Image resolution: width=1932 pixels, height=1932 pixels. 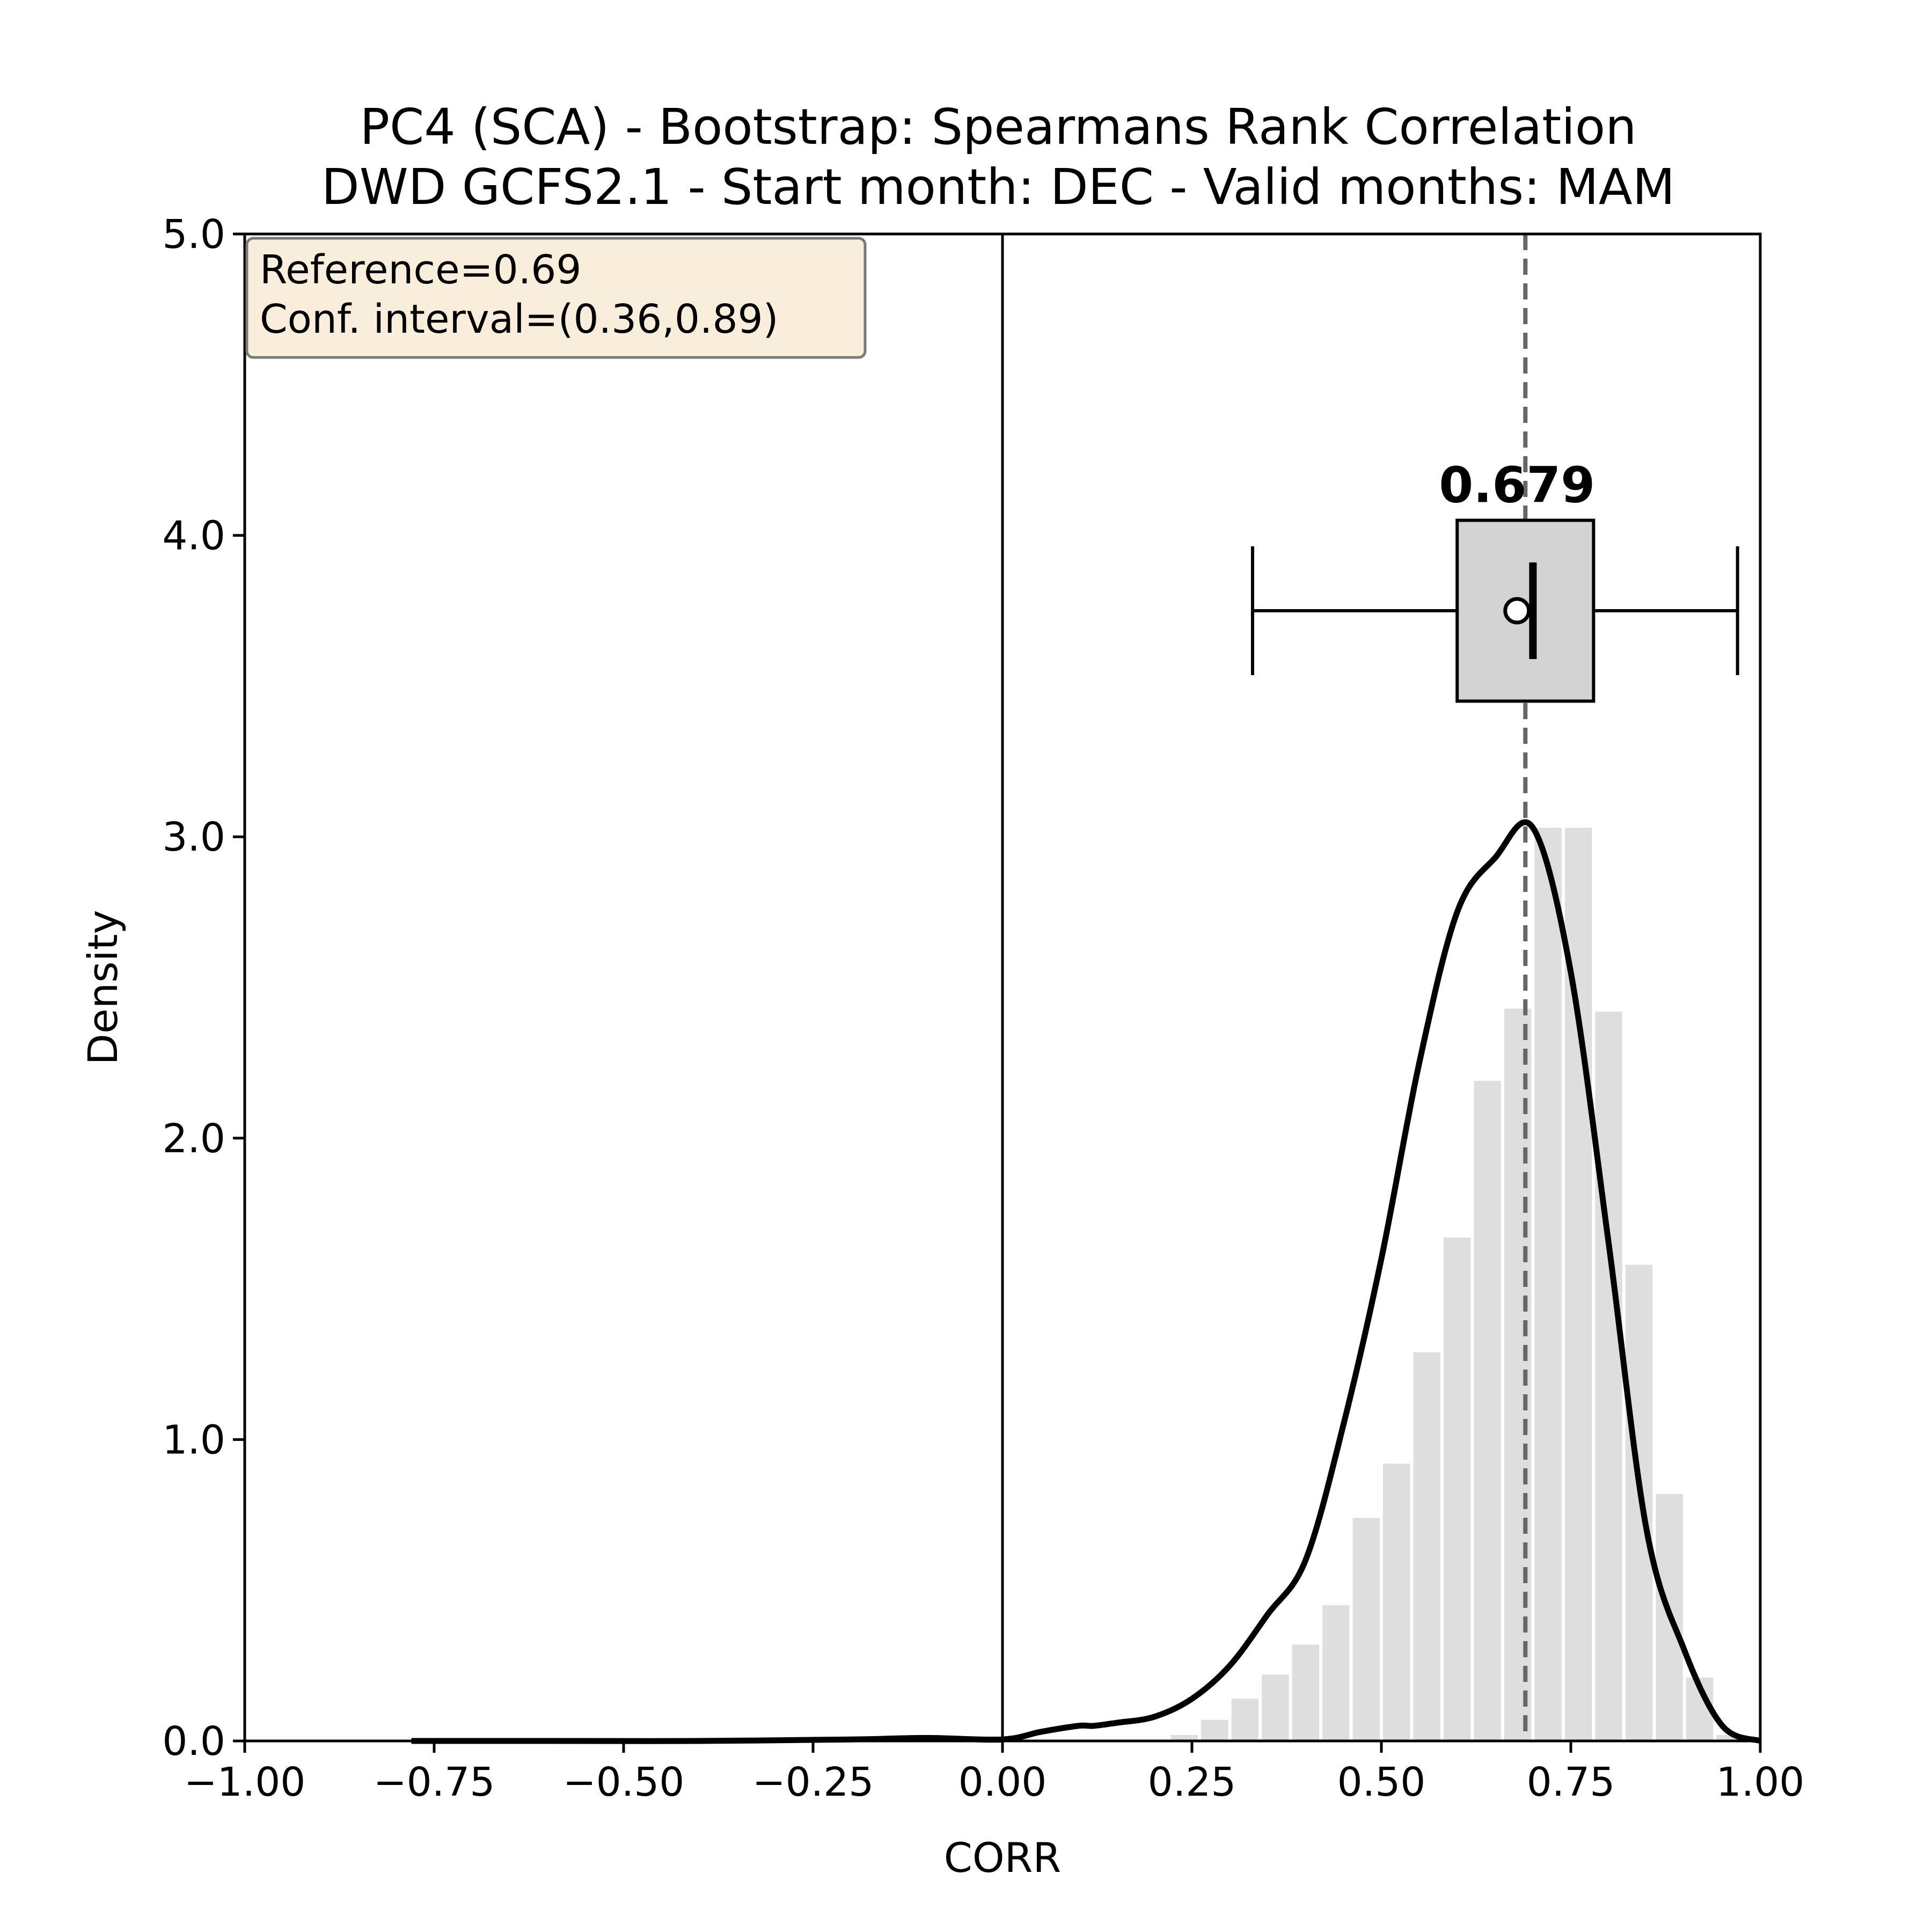 What do you see at coordinates (193, 536) in the screenshot?
I see `y-tick-label: 4.0` at bounding box center [193, 536].